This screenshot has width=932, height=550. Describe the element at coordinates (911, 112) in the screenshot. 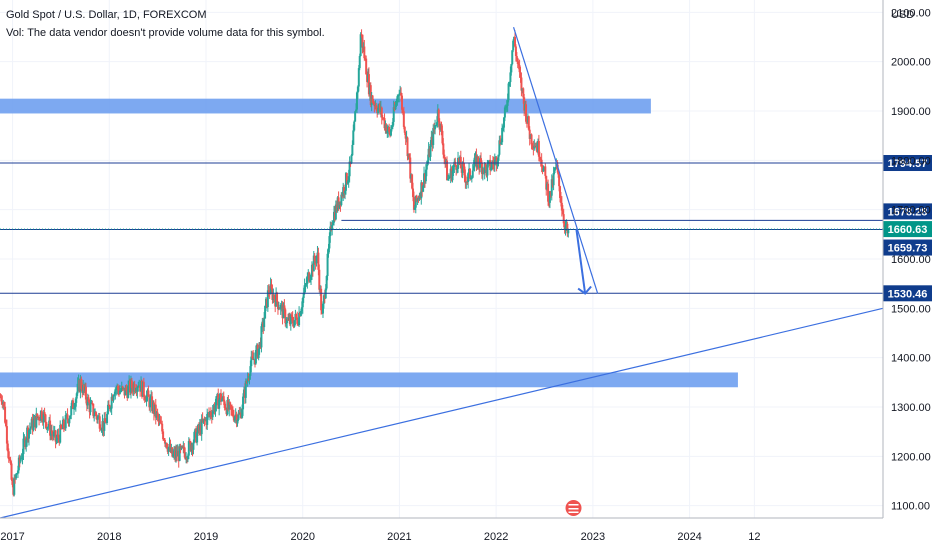

I see `y-tick-label: 1900.00` at that location.